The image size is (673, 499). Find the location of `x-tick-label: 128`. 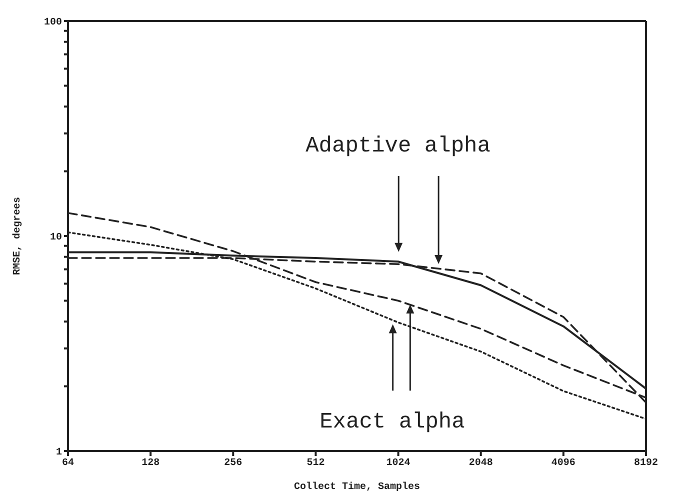

x-tick-label: 128 is located at coordinates (151, 464).